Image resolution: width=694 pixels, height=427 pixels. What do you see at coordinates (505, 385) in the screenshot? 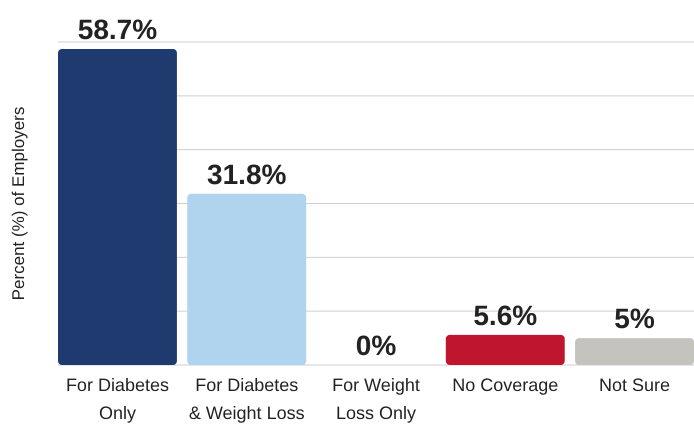
I see `x-tick-label: No Coverage` at bounding box center [505, 385].